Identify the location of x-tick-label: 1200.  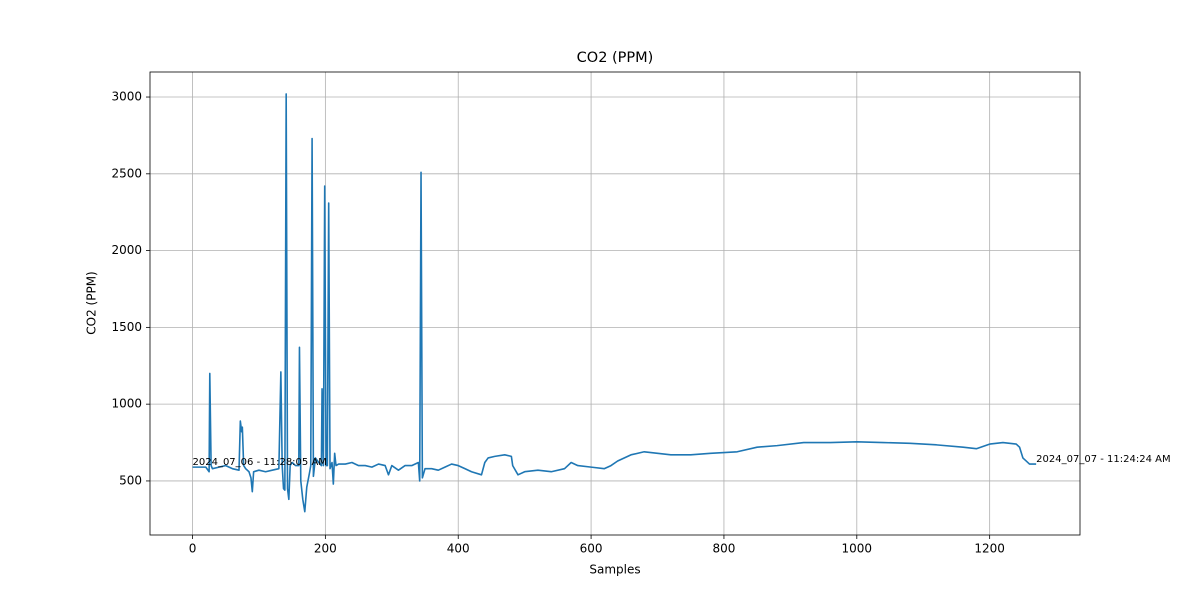
(989, 549).